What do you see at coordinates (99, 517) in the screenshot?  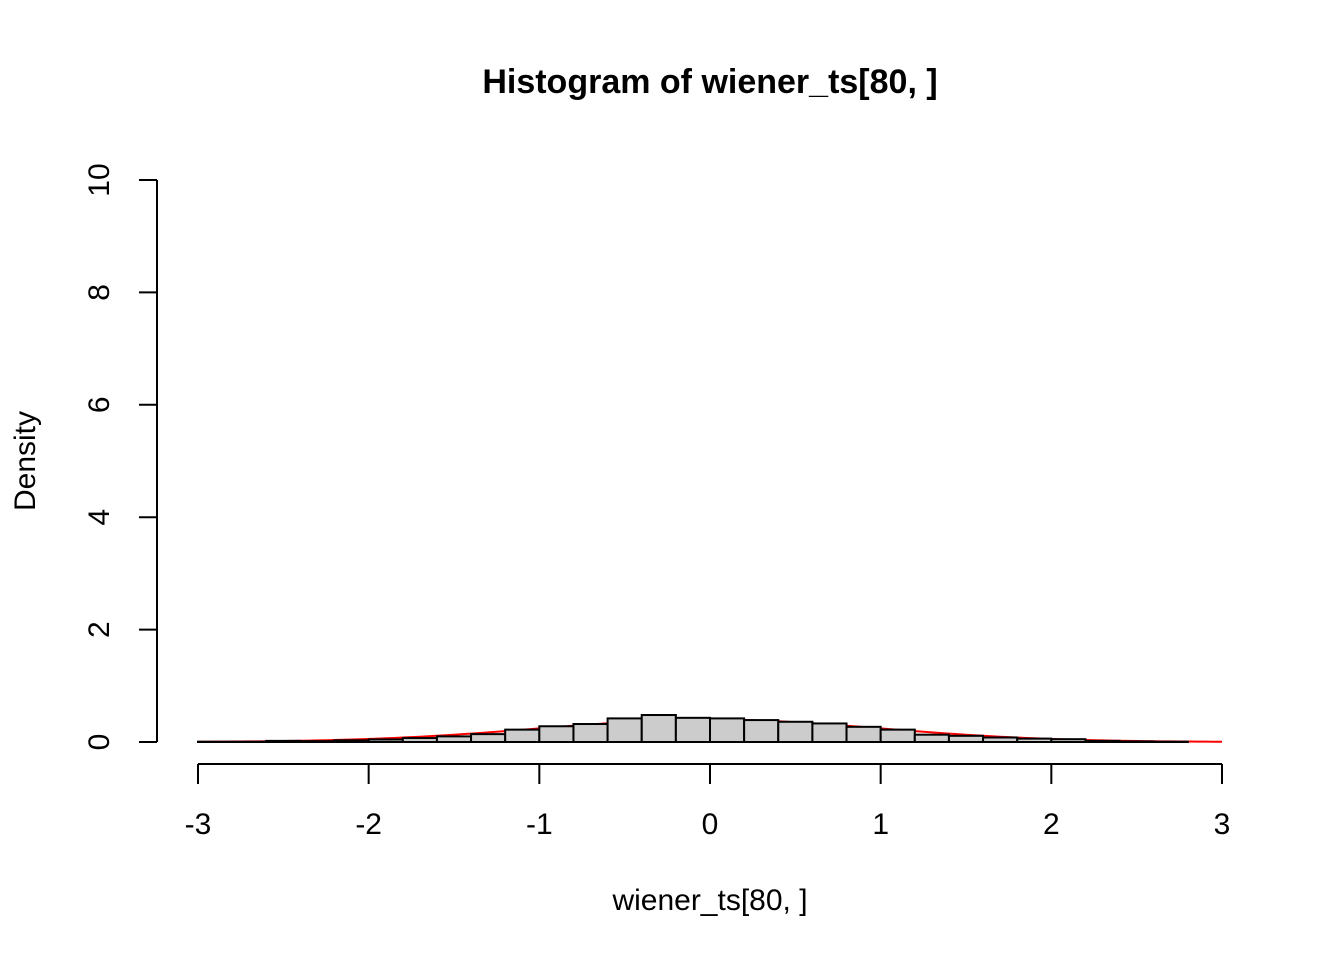 I see `y-tick-label-2: 4` at bounding box center [99, 517].